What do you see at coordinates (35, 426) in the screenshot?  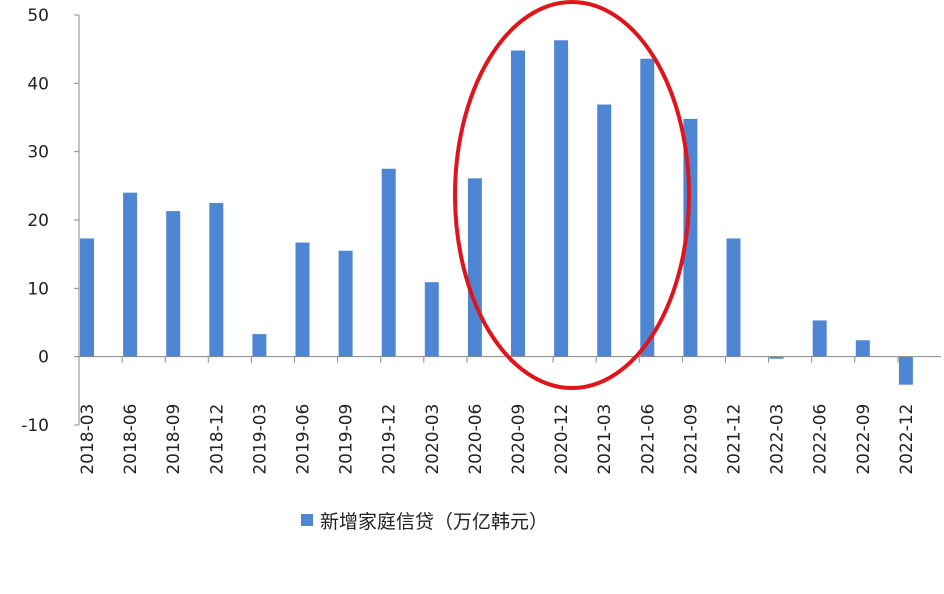 I see `y-tick-label: -10` at bounding box center [35, 426].